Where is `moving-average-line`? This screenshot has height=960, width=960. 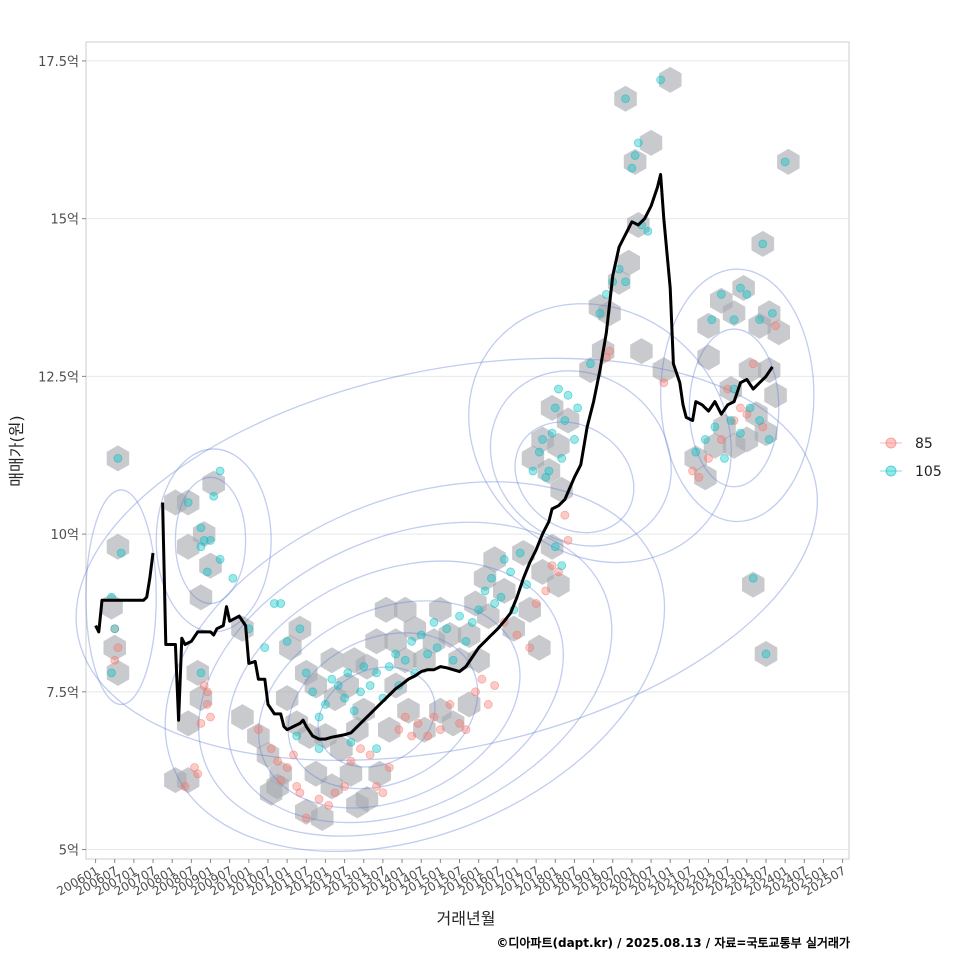 moving-average-line is located at coordinates (124, 593).